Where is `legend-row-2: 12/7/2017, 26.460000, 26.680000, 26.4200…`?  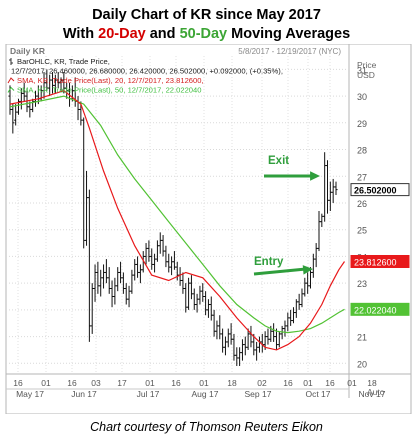 legend-row-2: 12/7/2017, 26.460000, 26.680000, 26.4200… is located at coordinates (147, 71).